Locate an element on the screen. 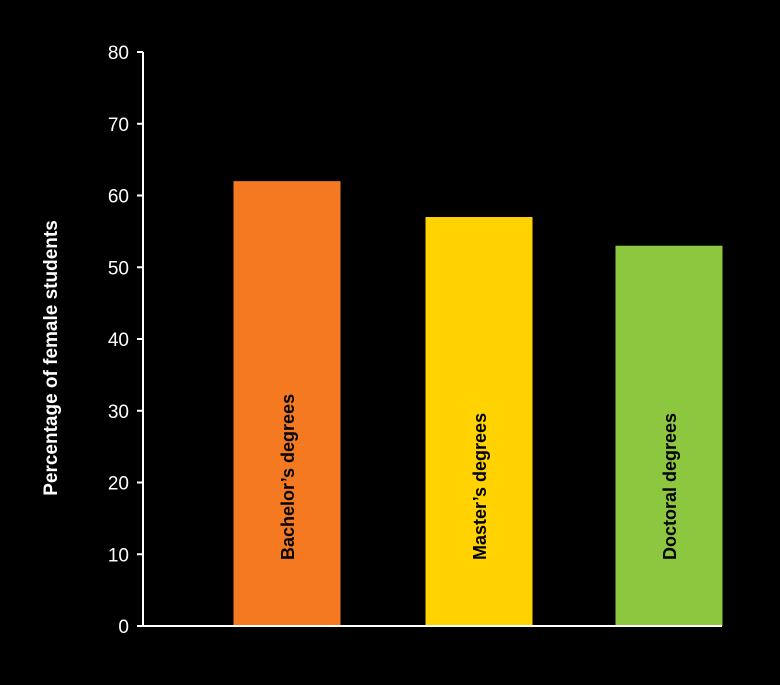 This screenshot has height=685, width=780. bar-category-label: Bachelor’s degrees is located at coordinates (288, 477).